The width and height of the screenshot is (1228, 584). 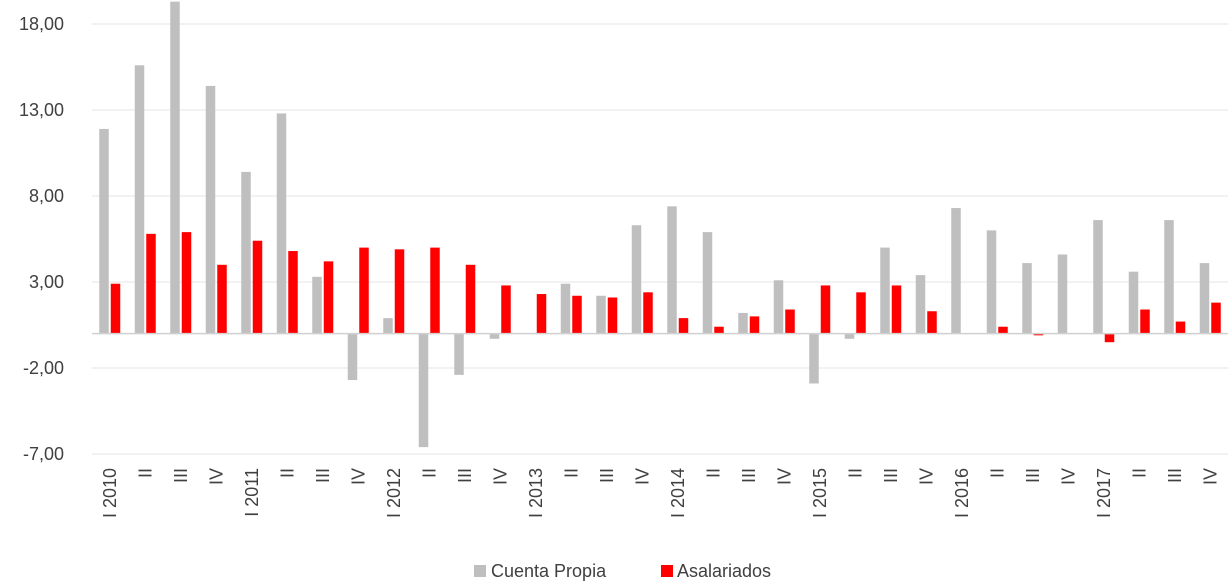 What do you see at coordinates (46, 196) in the screenshot?
I see `y-tick-label: 8,00` at bounding box center [46, 196].